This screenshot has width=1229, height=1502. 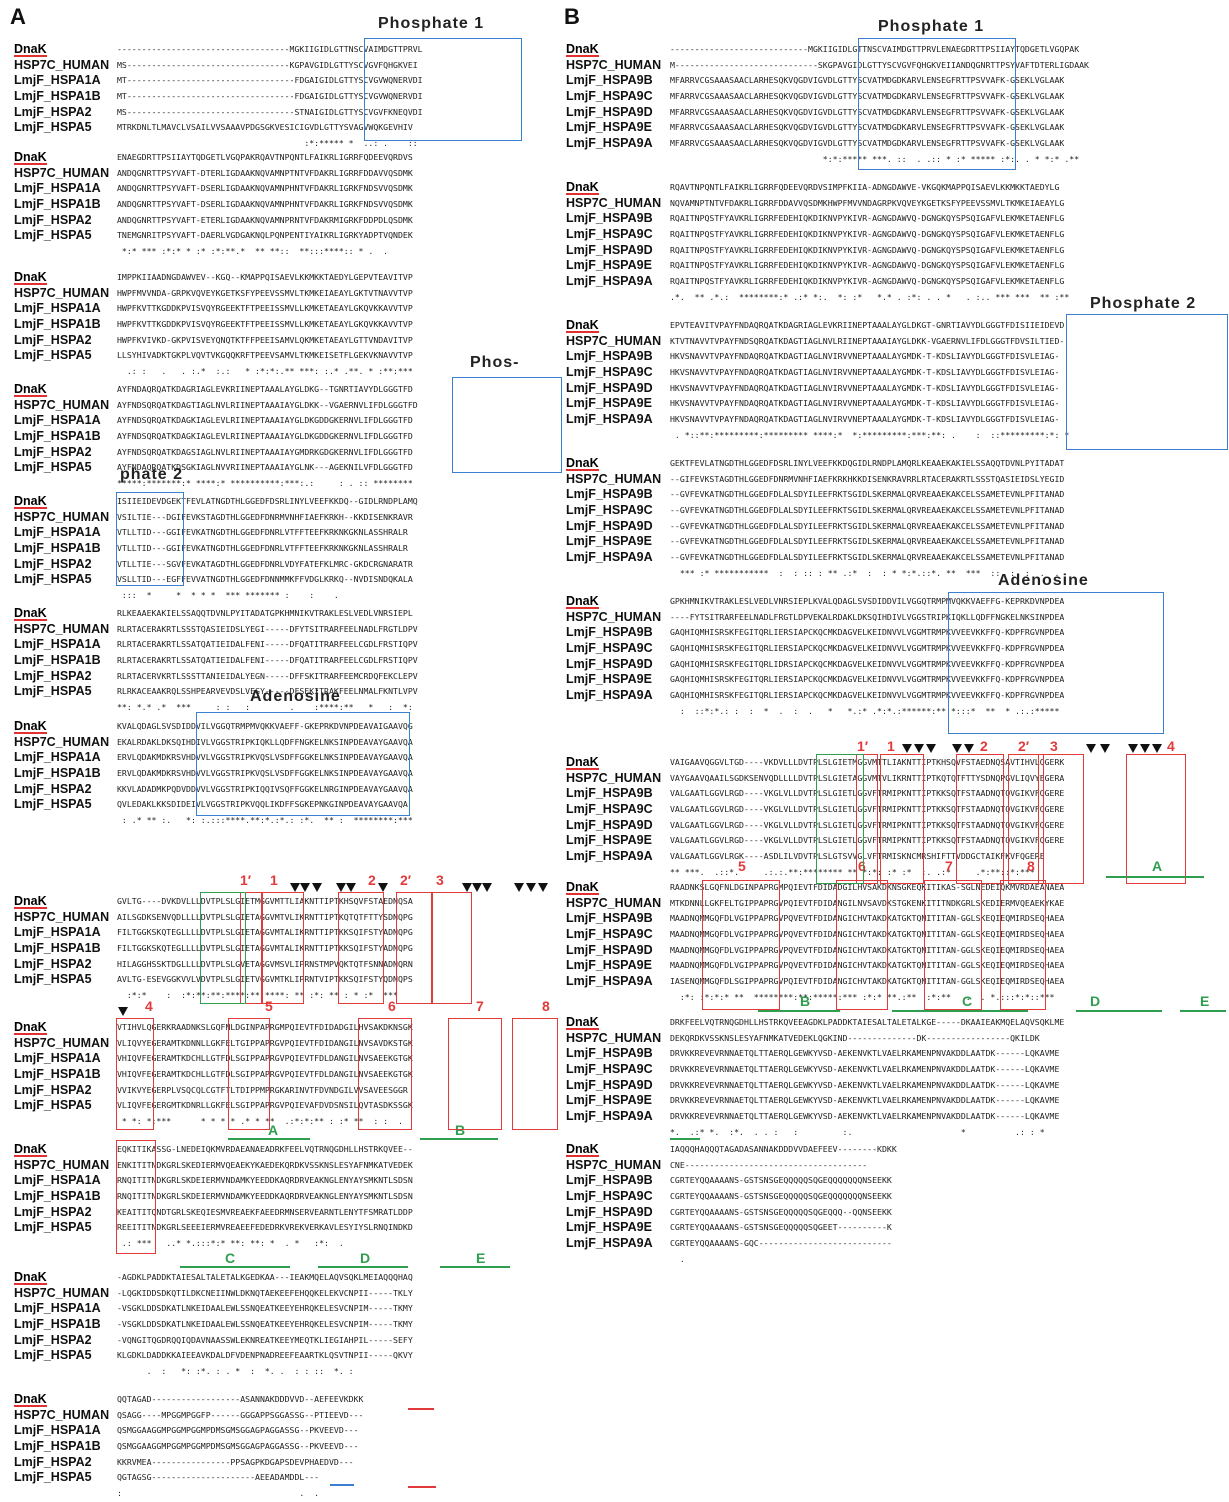 I want to click on sequence-name: LmjF_HSPA1B, so click(x=57, y=948).